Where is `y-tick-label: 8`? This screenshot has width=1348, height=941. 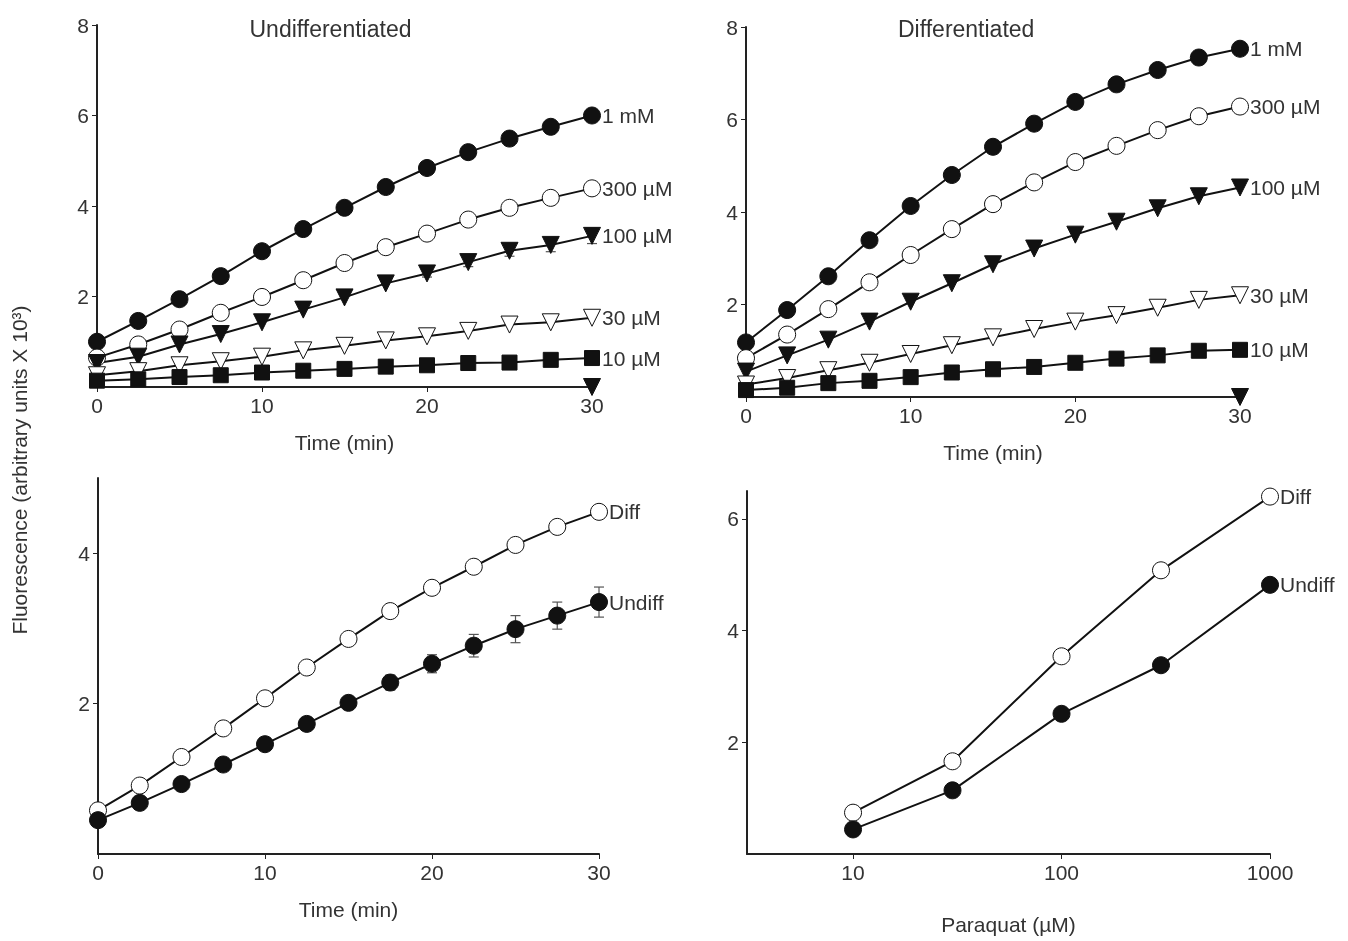 y-tick-label: 8 is located at coordinates (732, 27).